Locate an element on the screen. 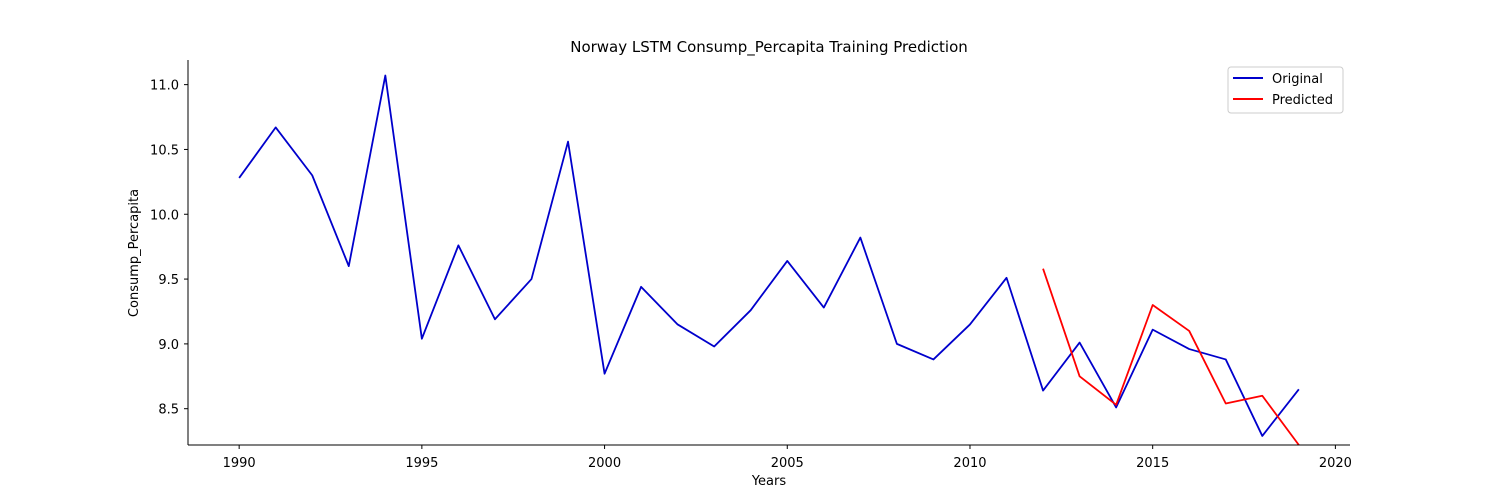 The height and width of the screenshot is (500, 1500). x-ticks: 1990 1995 2000 2005 2010 2015 2020 is located at coordinates (787, 458).